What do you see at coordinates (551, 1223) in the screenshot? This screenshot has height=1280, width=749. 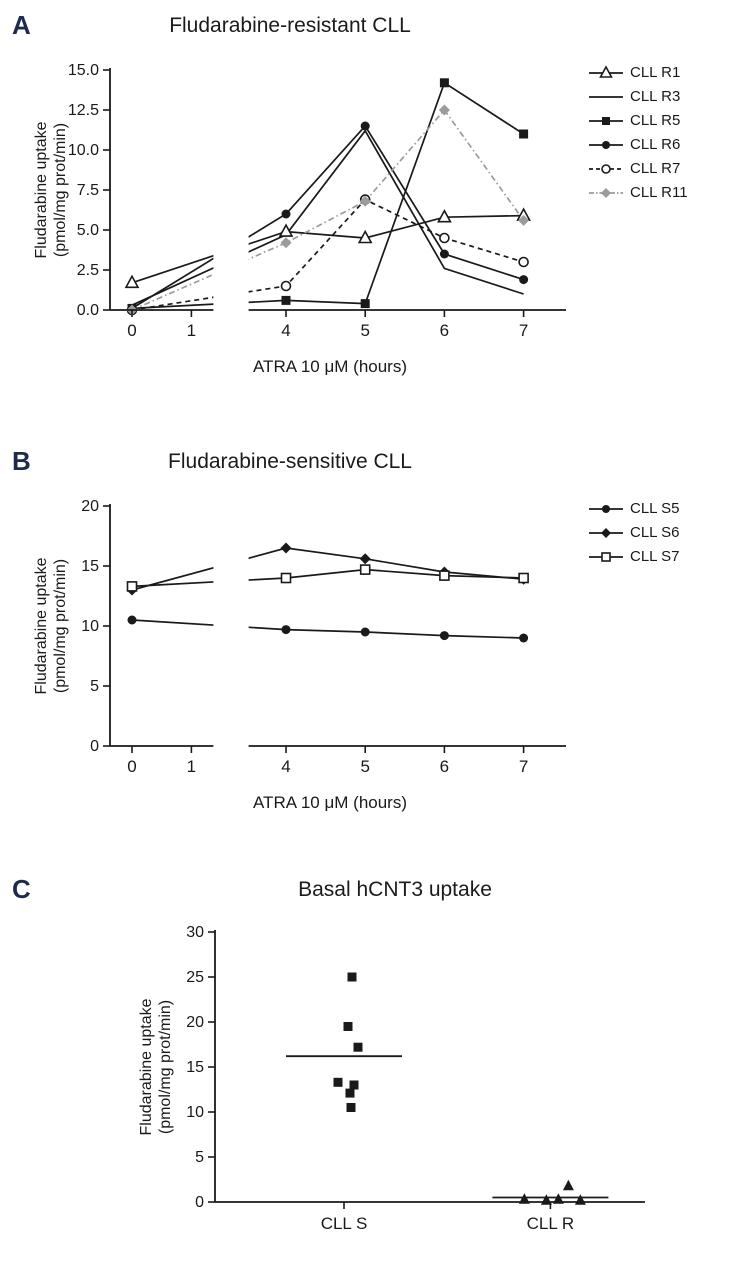 I see `svg-text: CLL R` at bounding box center [551, 1223].